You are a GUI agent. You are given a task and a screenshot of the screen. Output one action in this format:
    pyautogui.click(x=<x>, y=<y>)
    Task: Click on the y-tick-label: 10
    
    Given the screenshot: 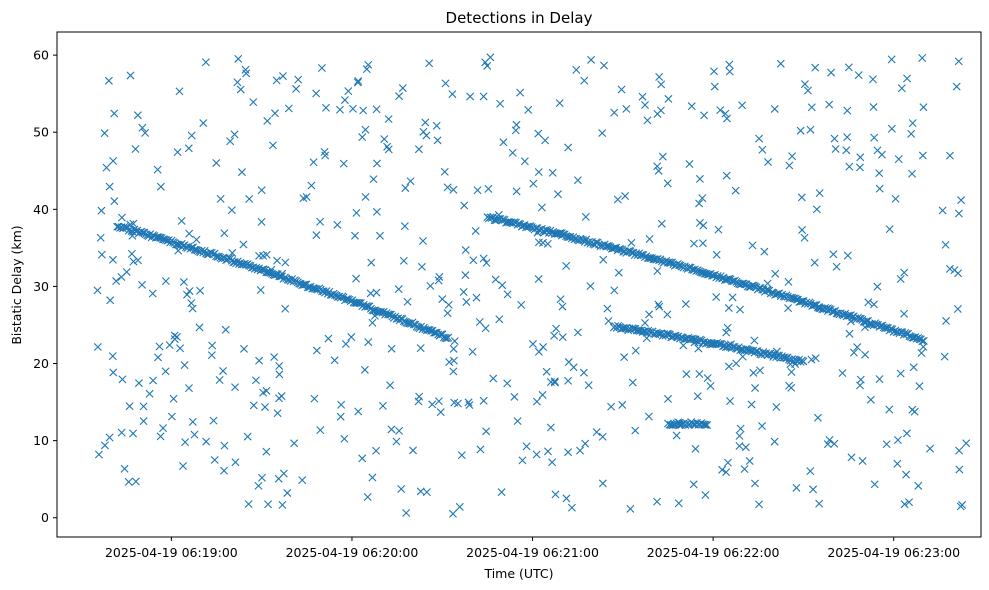 What is the action you would take?
    pyautogui.click(x=41, y=440)
    